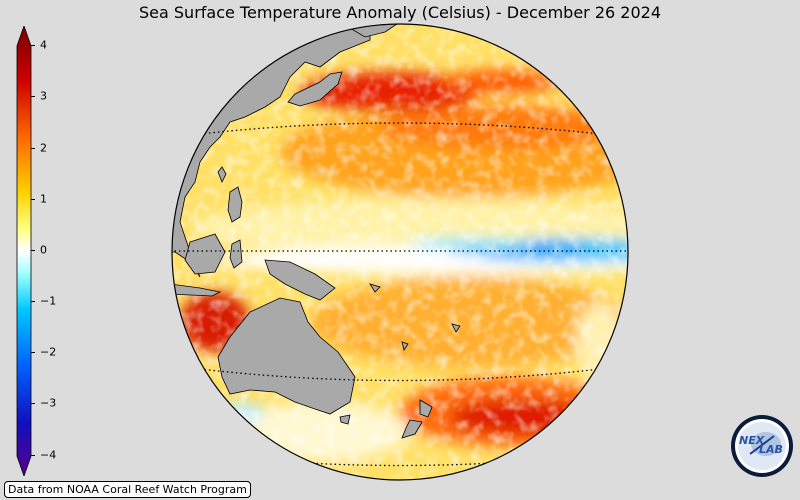  What do you see at coordinates (127, 489) in the screenshot?
I see `data-credit: Data from NOAA Coral Reef Watch Program` at bounding box center [127, 489].